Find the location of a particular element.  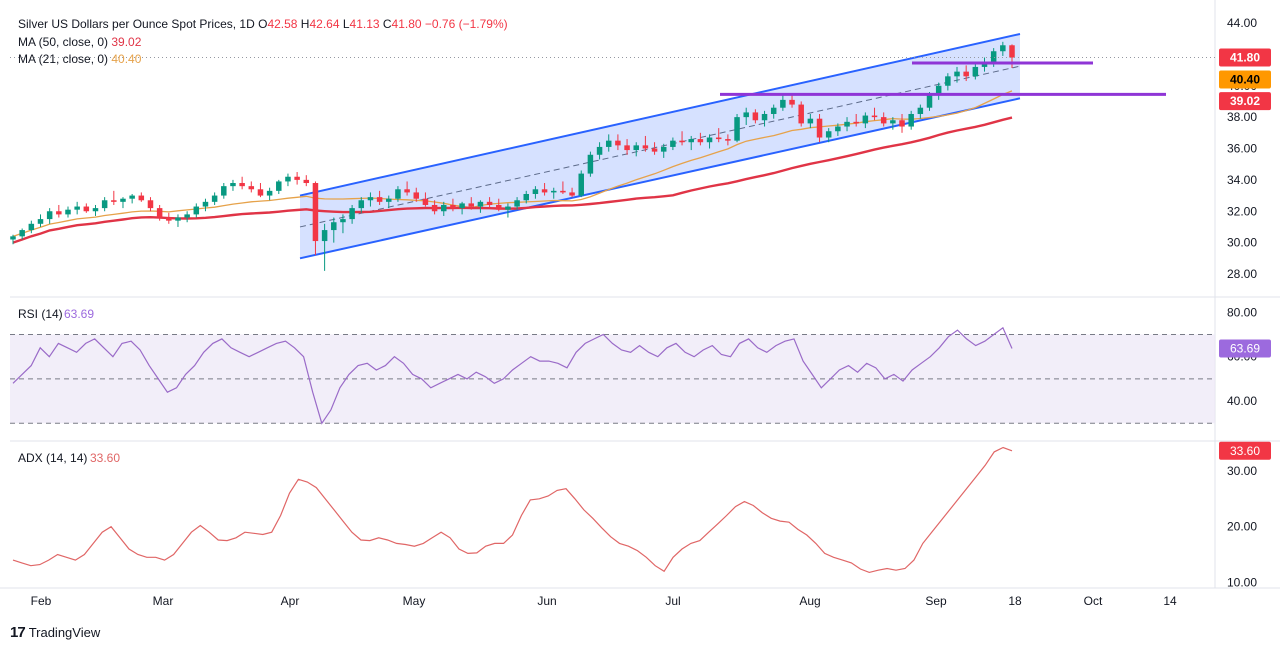

channel-upper-line is located at coordinates (660, 115).